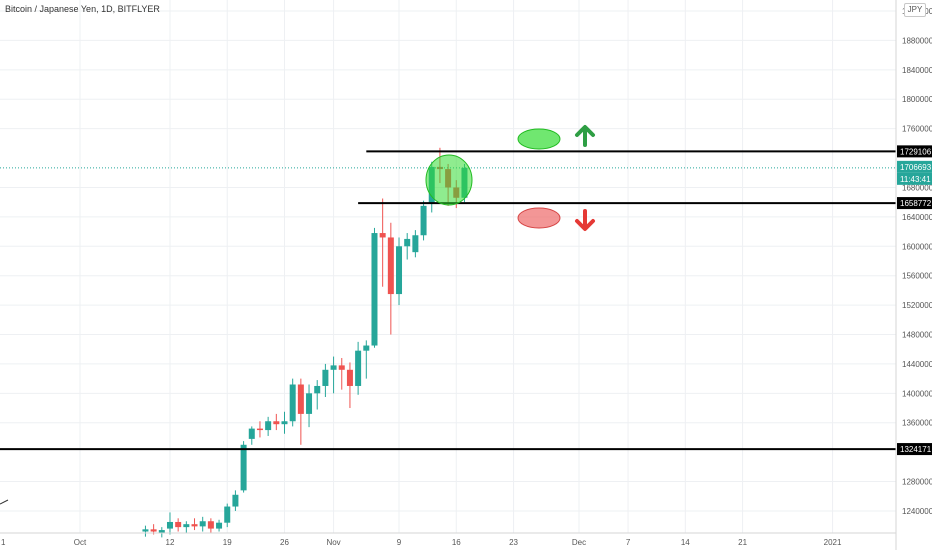 This screenshot has height=555, width=932. I want to click on level-badge: 1729106, so click(914, 151).